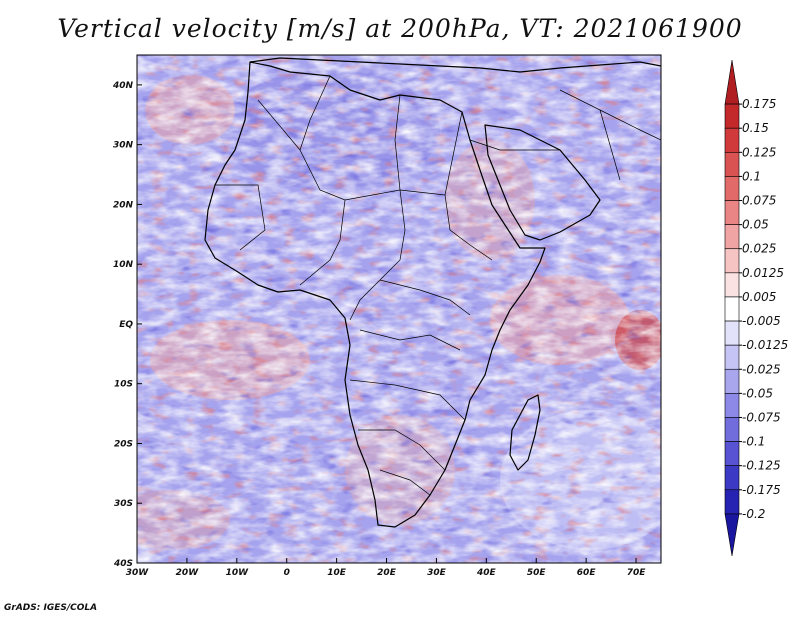 The image size is (800, 618). I want to click on lat-tick-label: 20S, so click(123, 444).